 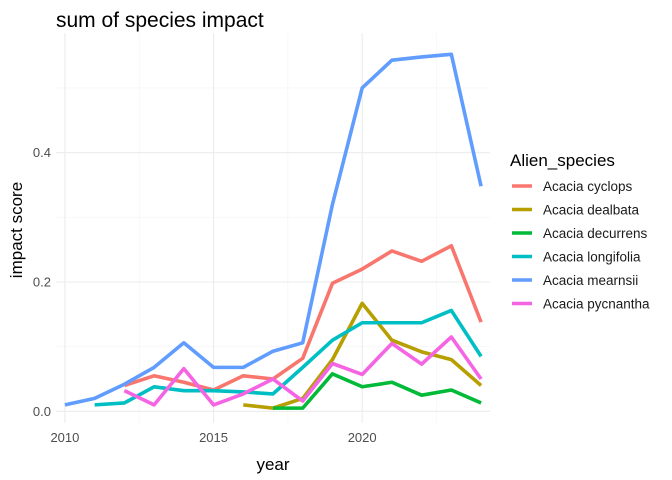 I want to click on y-tick-label: 0.4, so click(x=42, y=152).